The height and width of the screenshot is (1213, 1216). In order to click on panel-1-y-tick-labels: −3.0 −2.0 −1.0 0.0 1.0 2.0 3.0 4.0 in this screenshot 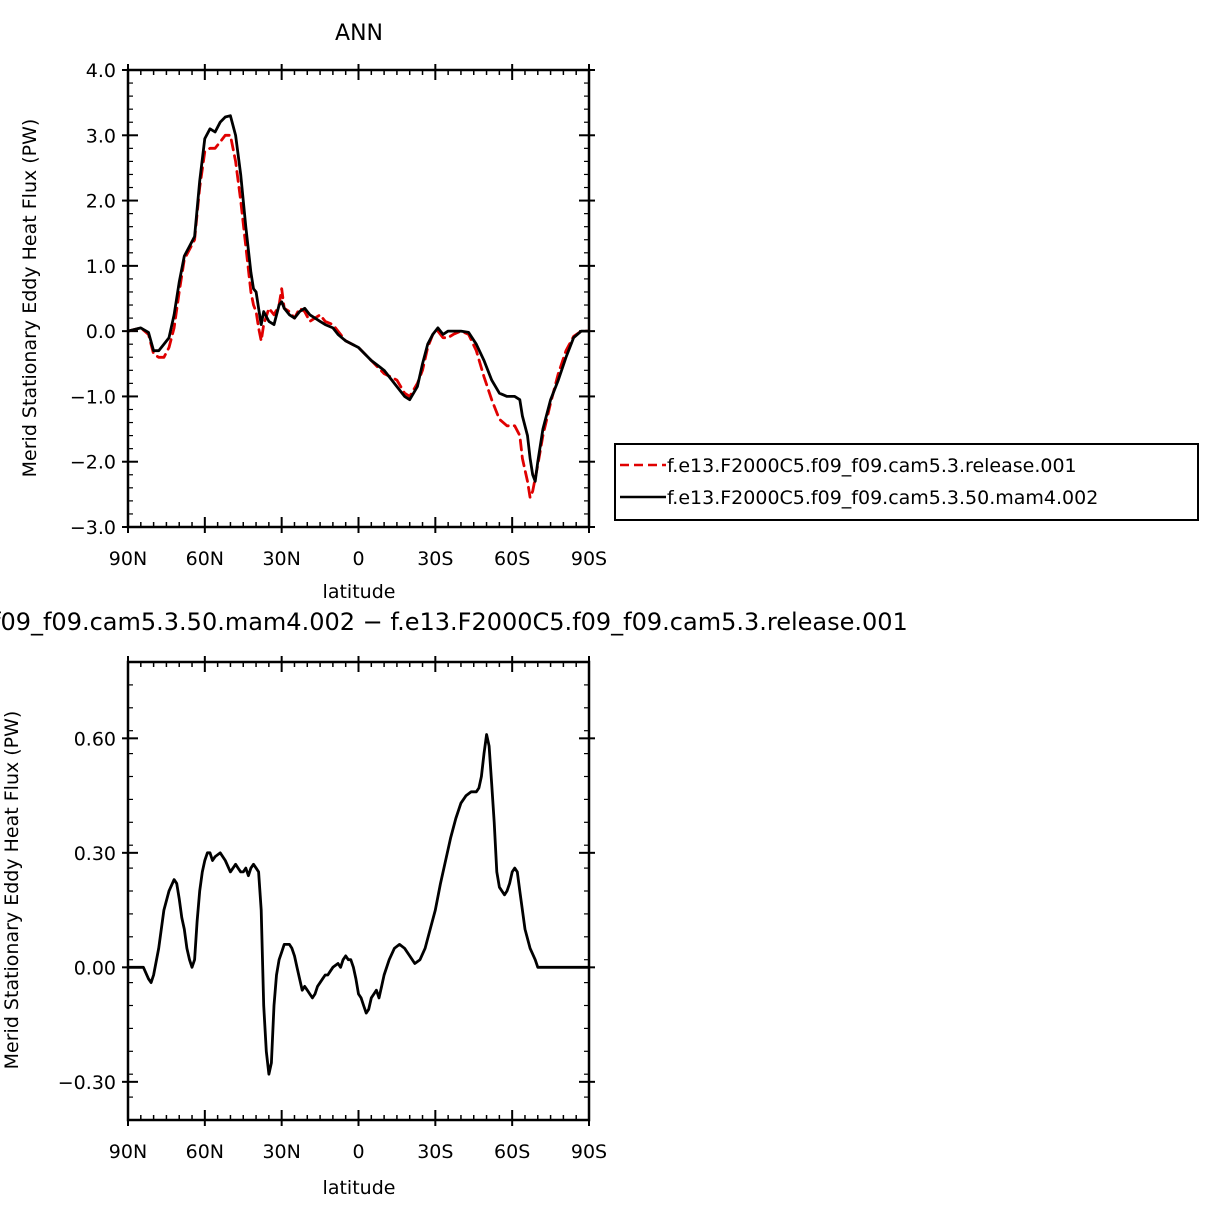, I will do `click(93, 299)`.